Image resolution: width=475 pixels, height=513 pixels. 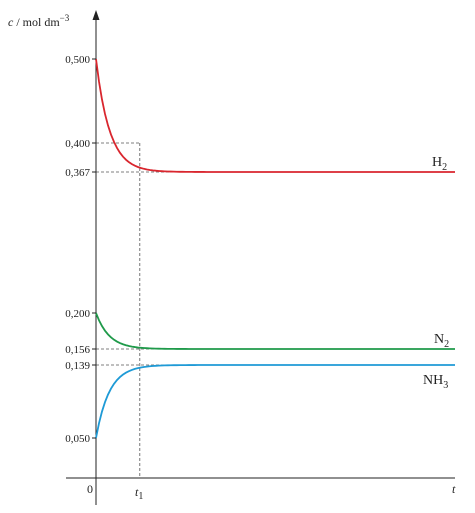 I want to click on x-axis-label: t, so click(x=454, y=489).